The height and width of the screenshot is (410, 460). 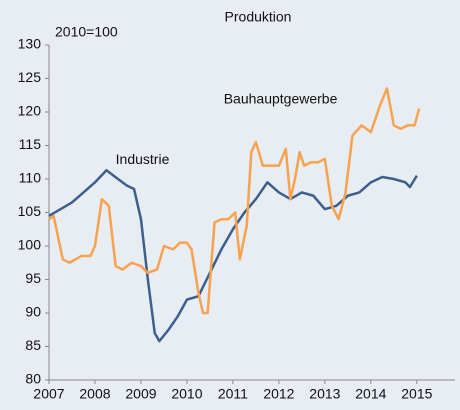 What do you see at coordinates (258, 17) in the screenshot?
I see `chart-title: Produktion` at bounding box center [258, 17].